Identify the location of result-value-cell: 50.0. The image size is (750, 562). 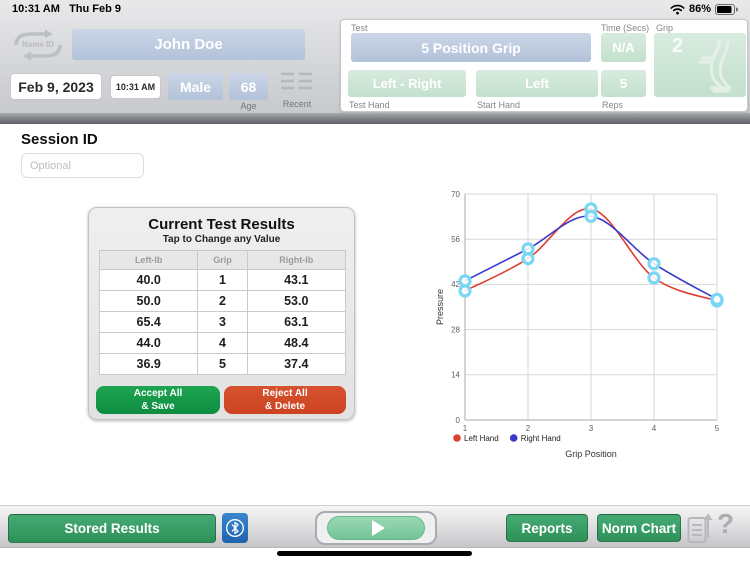
(148, 301).